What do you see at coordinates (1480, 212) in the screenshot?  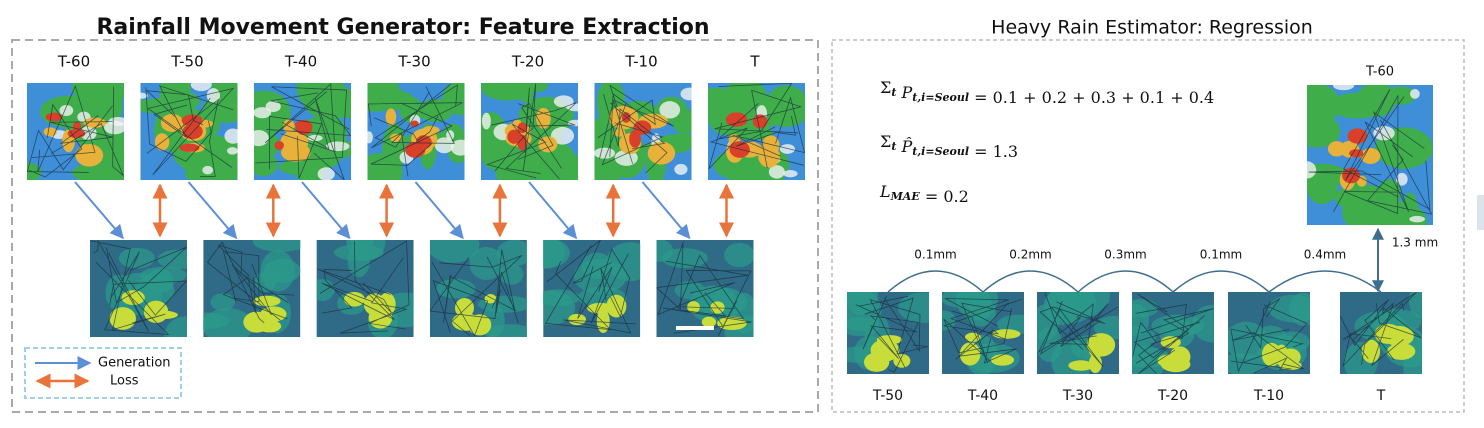 I see `edge-tab` at bounding box center [1480, 212].